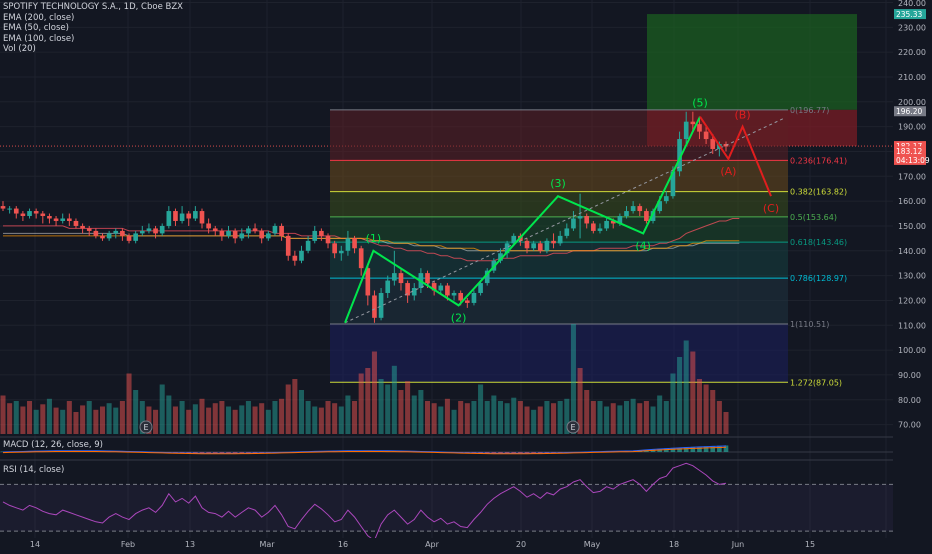 The image size is (932, 554). I want to click on ema200-legend: EMA (200, close), so click(39, 17).